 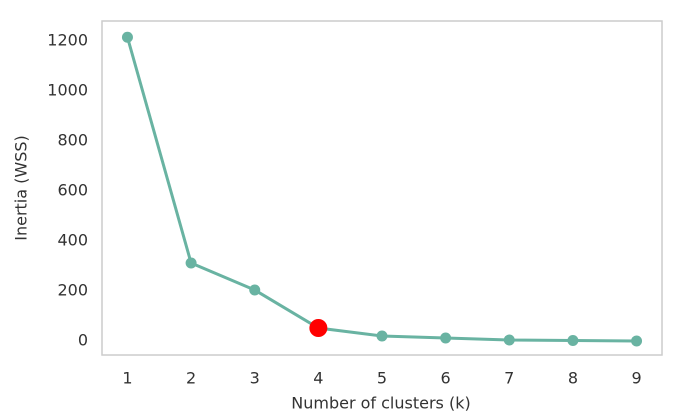 What do you see at coordinates (21, 188) in the screenshot?
I see `y-axis-label: Inertia (WSS)` at bounding box center [21, 188].